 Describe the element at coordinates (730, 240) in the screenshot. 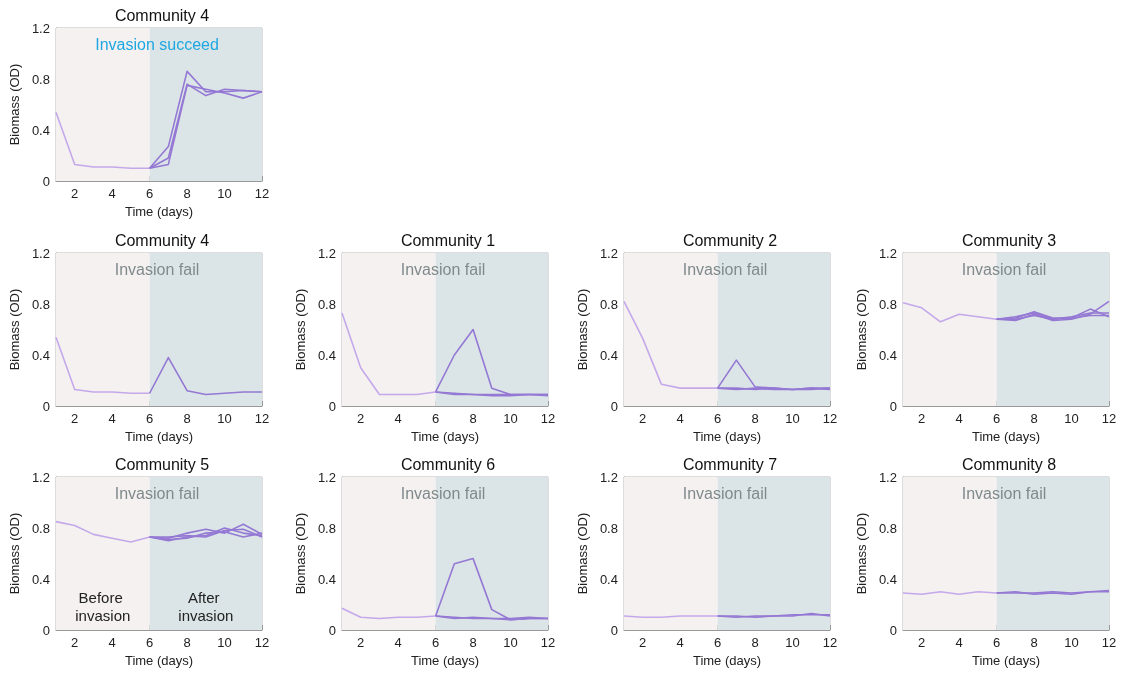

I see `chart-title: Community 2` at that location.